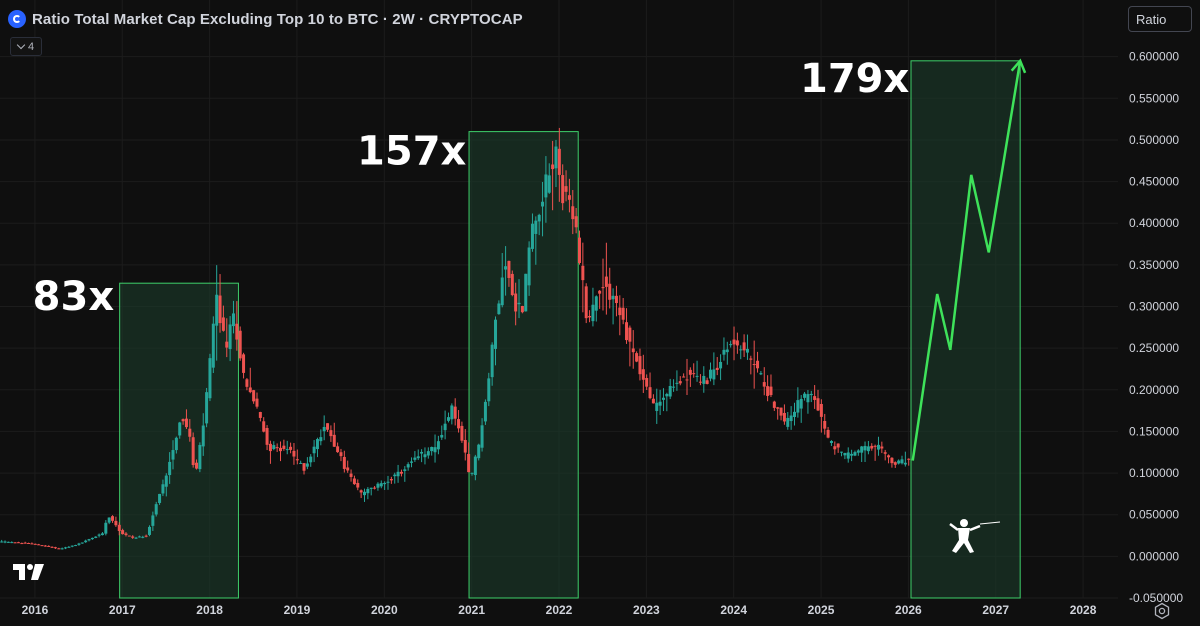  What do you see at coordinates (975, 536) in the screenshot?
I see `fencer-icon` at bounding box center [975, 536].